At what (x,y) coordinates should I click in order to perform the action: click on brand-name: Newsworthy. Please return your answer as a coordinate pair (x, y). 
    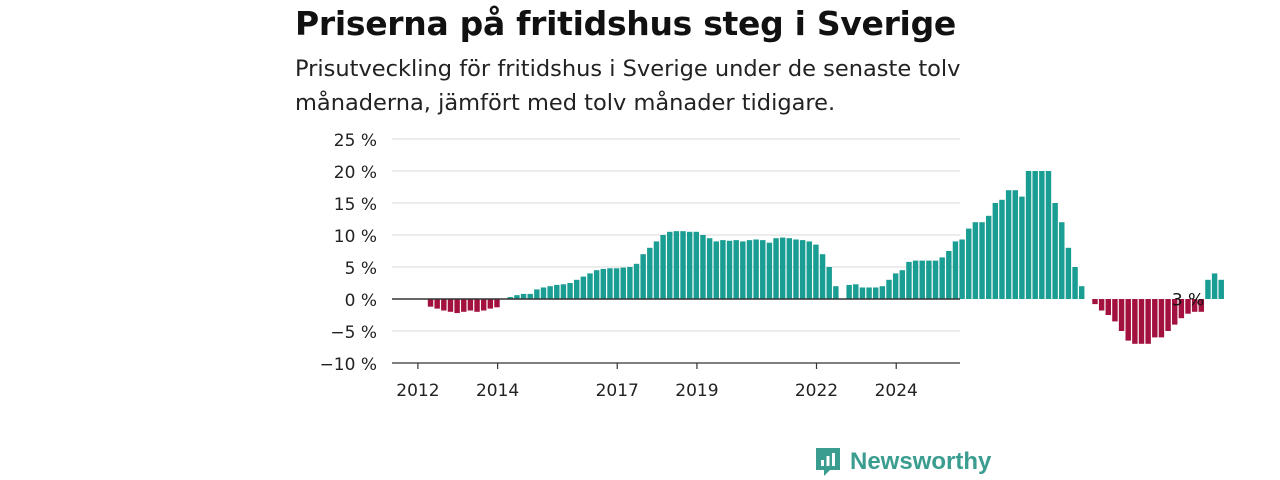
    Looking at the image, I should click on (921, 461).